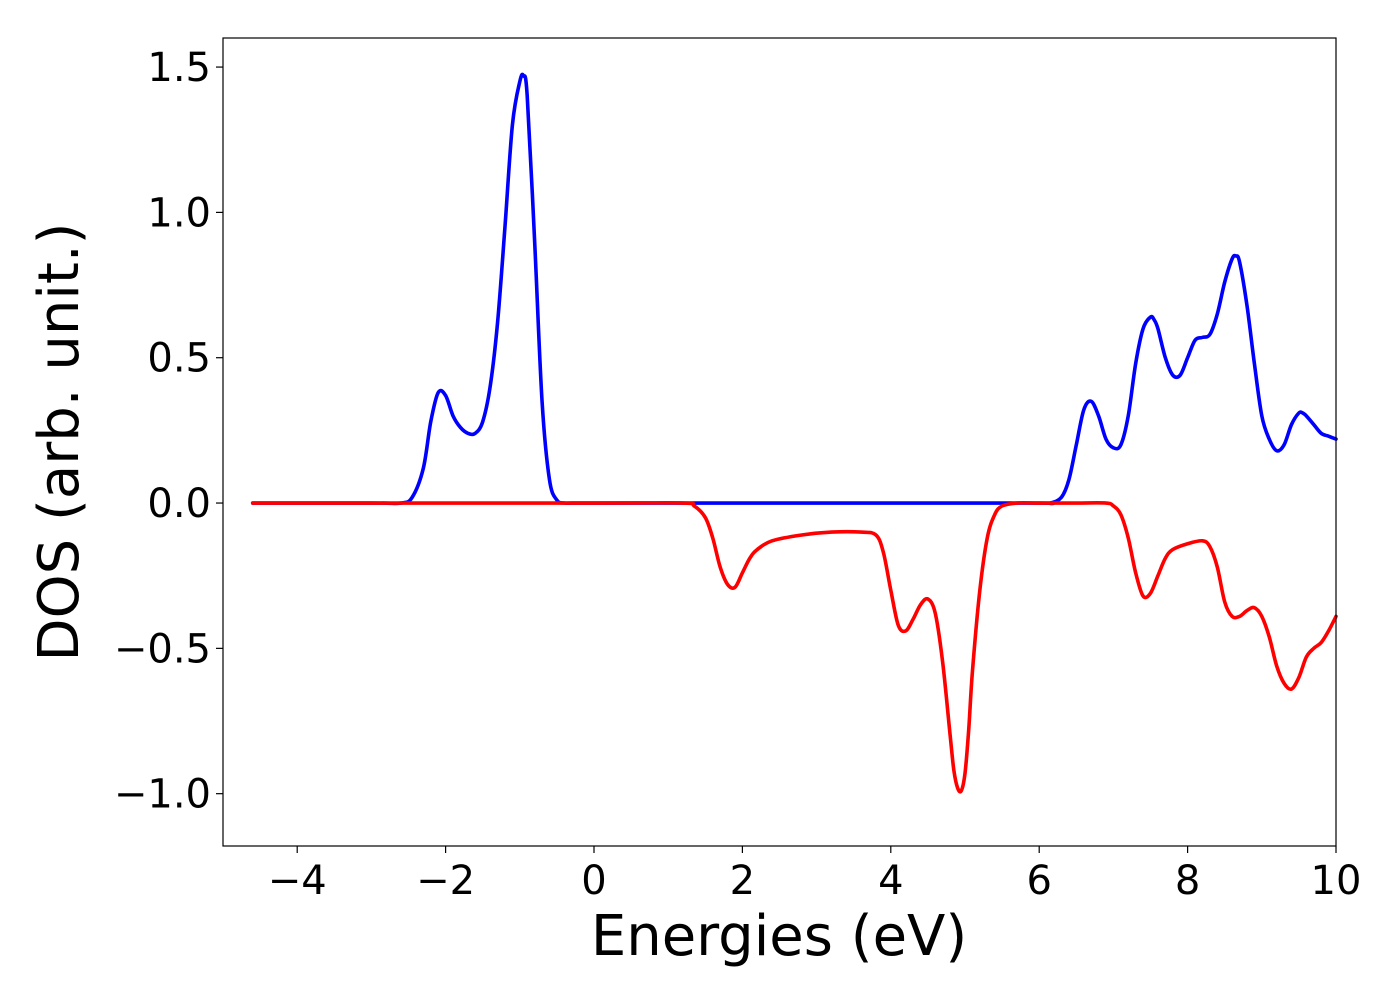 This screenshot has height=1000, width=1400. I want to click on y-tick-label: 0.5, so click(179, 359).